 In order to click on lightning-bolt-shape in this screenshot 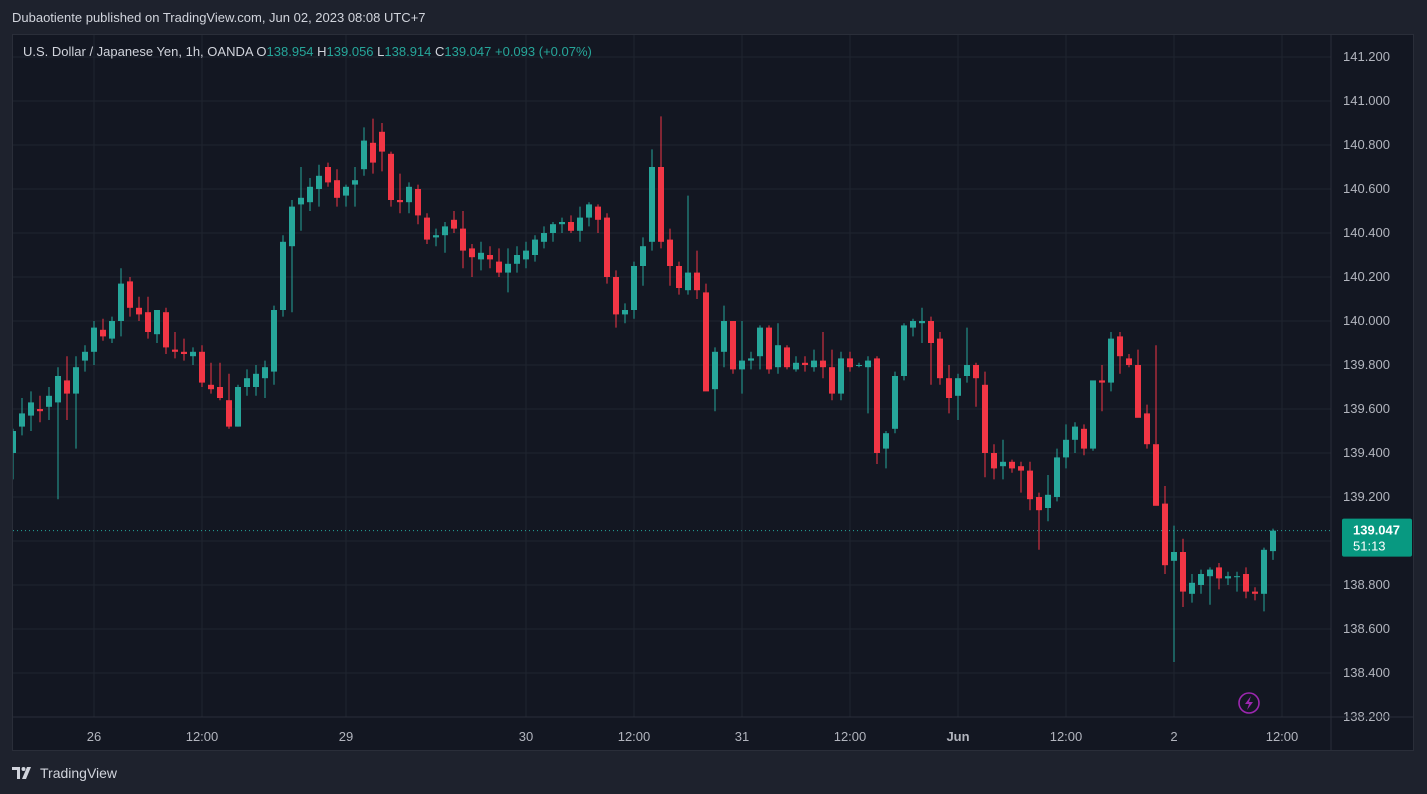, I will do `click(1249, 703)`.